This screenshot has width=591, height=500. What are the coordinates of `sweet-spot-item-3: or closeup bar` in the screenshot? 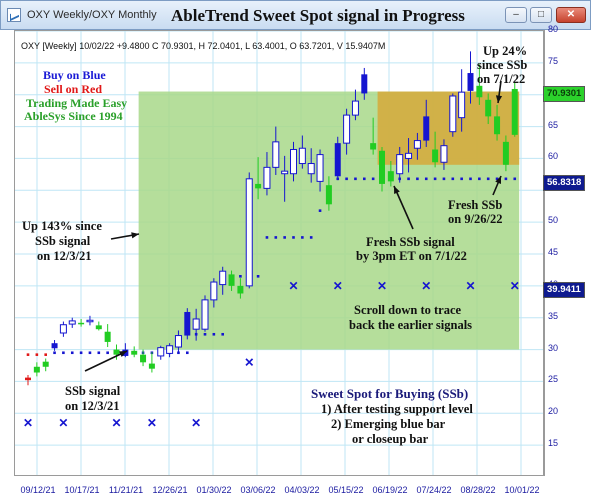 It's located at (390, 439).